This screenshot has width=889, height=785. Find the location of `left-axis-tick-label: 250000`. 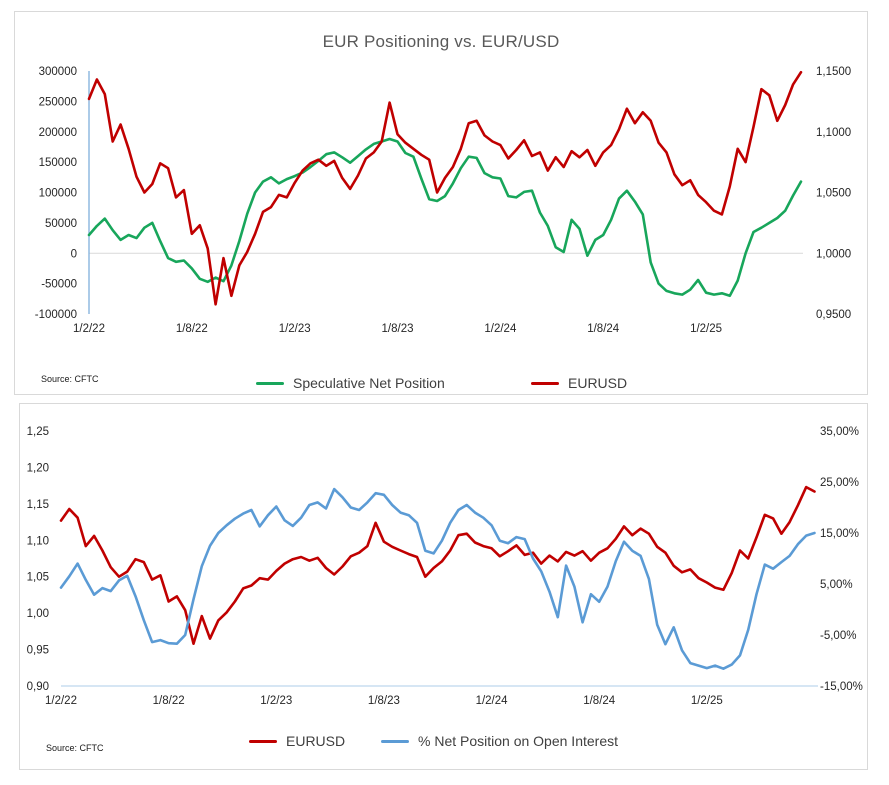

left-axis-tick-label: 250000 is located at coordinates (58, 102).